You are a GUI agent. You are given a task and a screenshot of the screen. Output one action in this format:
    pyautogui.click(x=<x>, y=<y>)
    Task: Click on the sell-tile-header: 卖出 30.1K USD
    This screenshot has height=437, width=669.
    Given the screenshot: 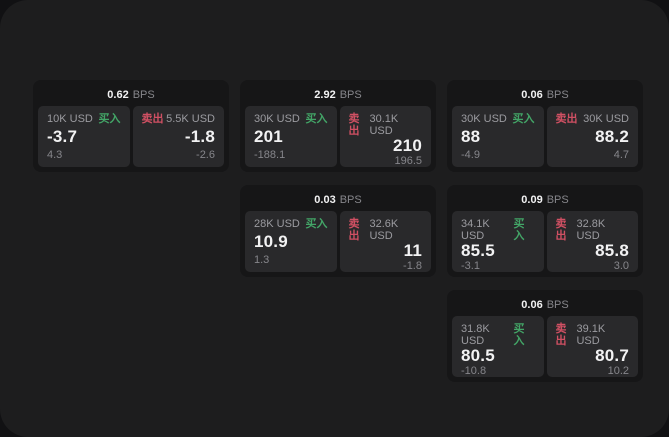 What is the action you would take?
    pyautogui.click(x=386, y=125)
    